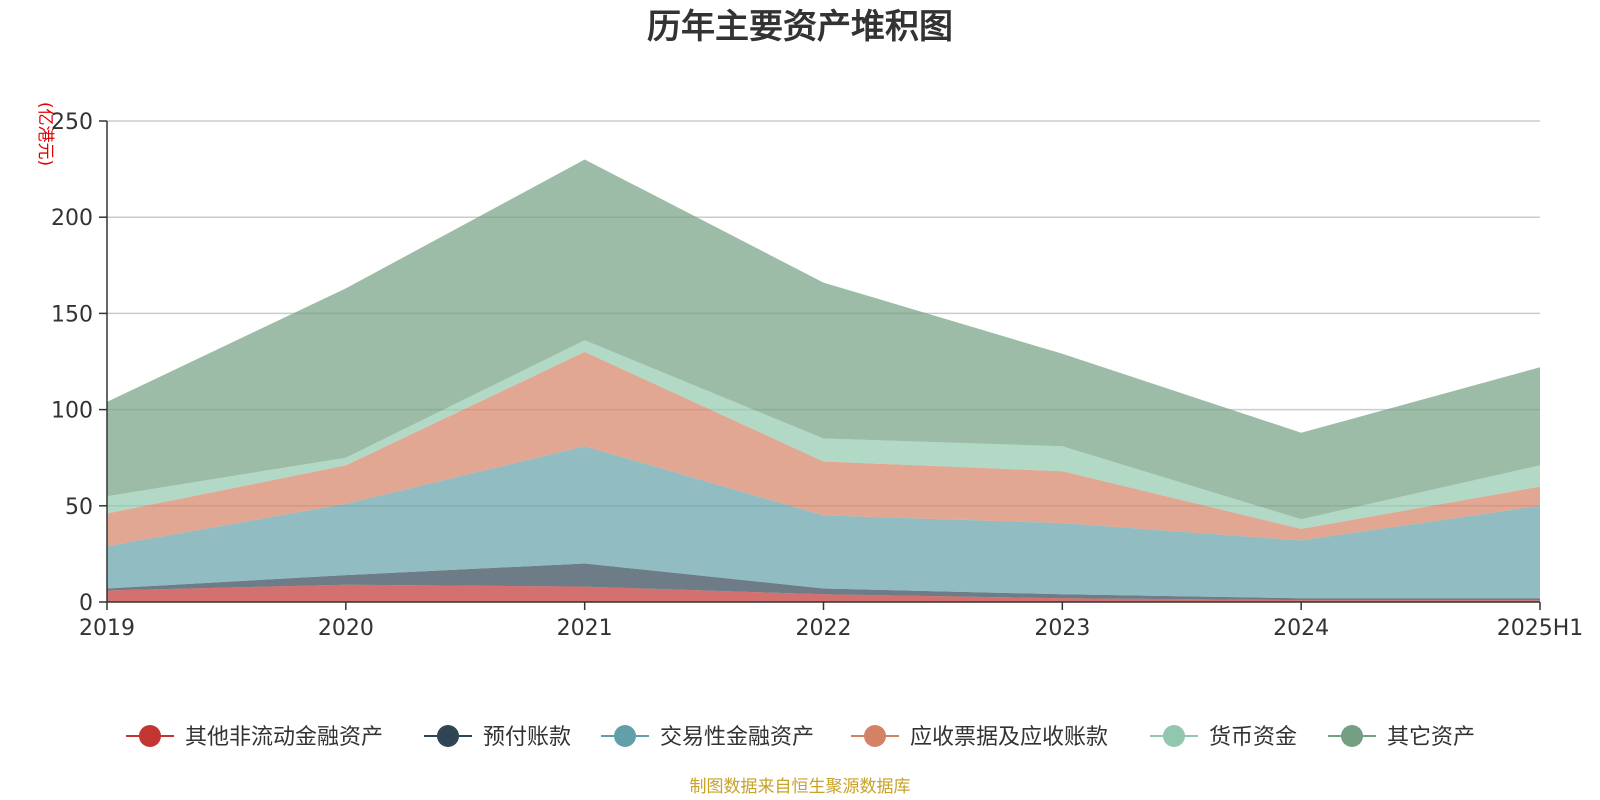 The width and height of the screenshot is (1600, 800). What do you see at coordinates (1540, 628) in the screenshot?
I see `x-tick-label: 2025H1` at bounding box center [1540, 628].